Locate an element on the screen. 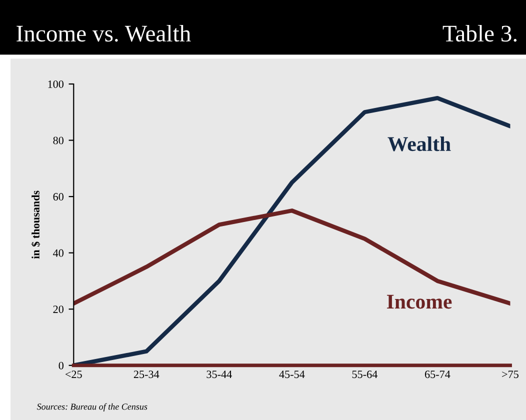  chart-subtitle: Table 3. is located at coordinates (479, 33).